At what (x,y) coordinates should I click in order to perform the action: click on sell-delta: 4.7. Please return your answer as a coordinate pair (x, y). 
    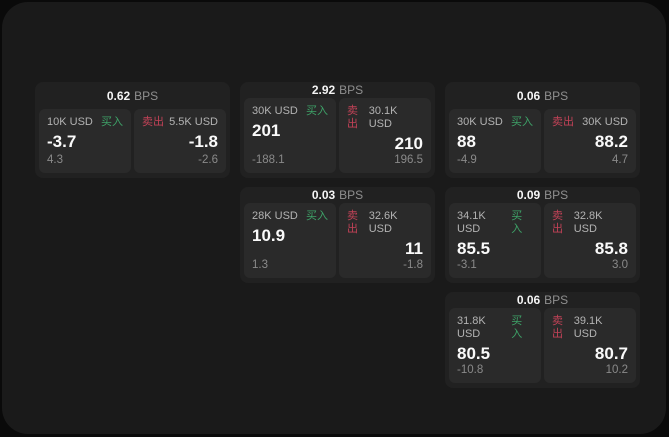
    Looking at the image, I should click on (620, 160).